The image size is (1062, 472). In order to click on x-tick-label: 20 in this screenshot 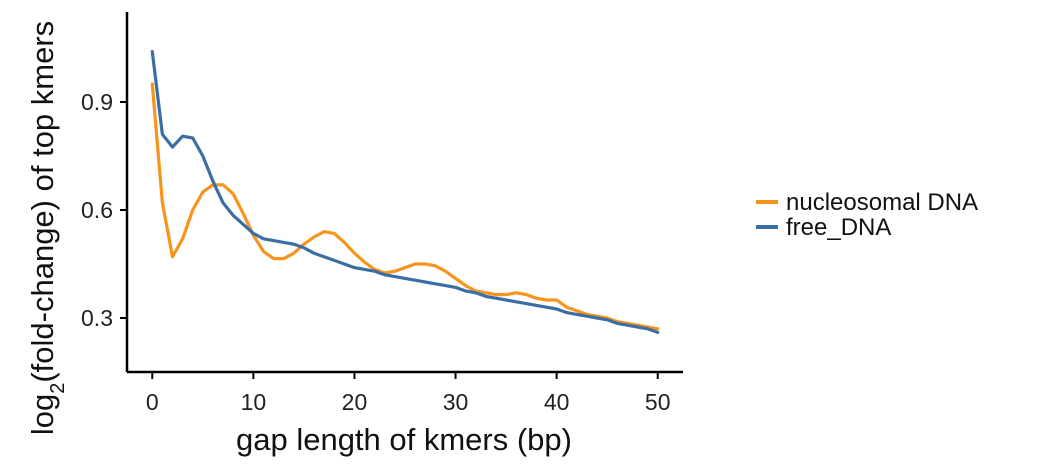, I will do `click(355, 402)`.